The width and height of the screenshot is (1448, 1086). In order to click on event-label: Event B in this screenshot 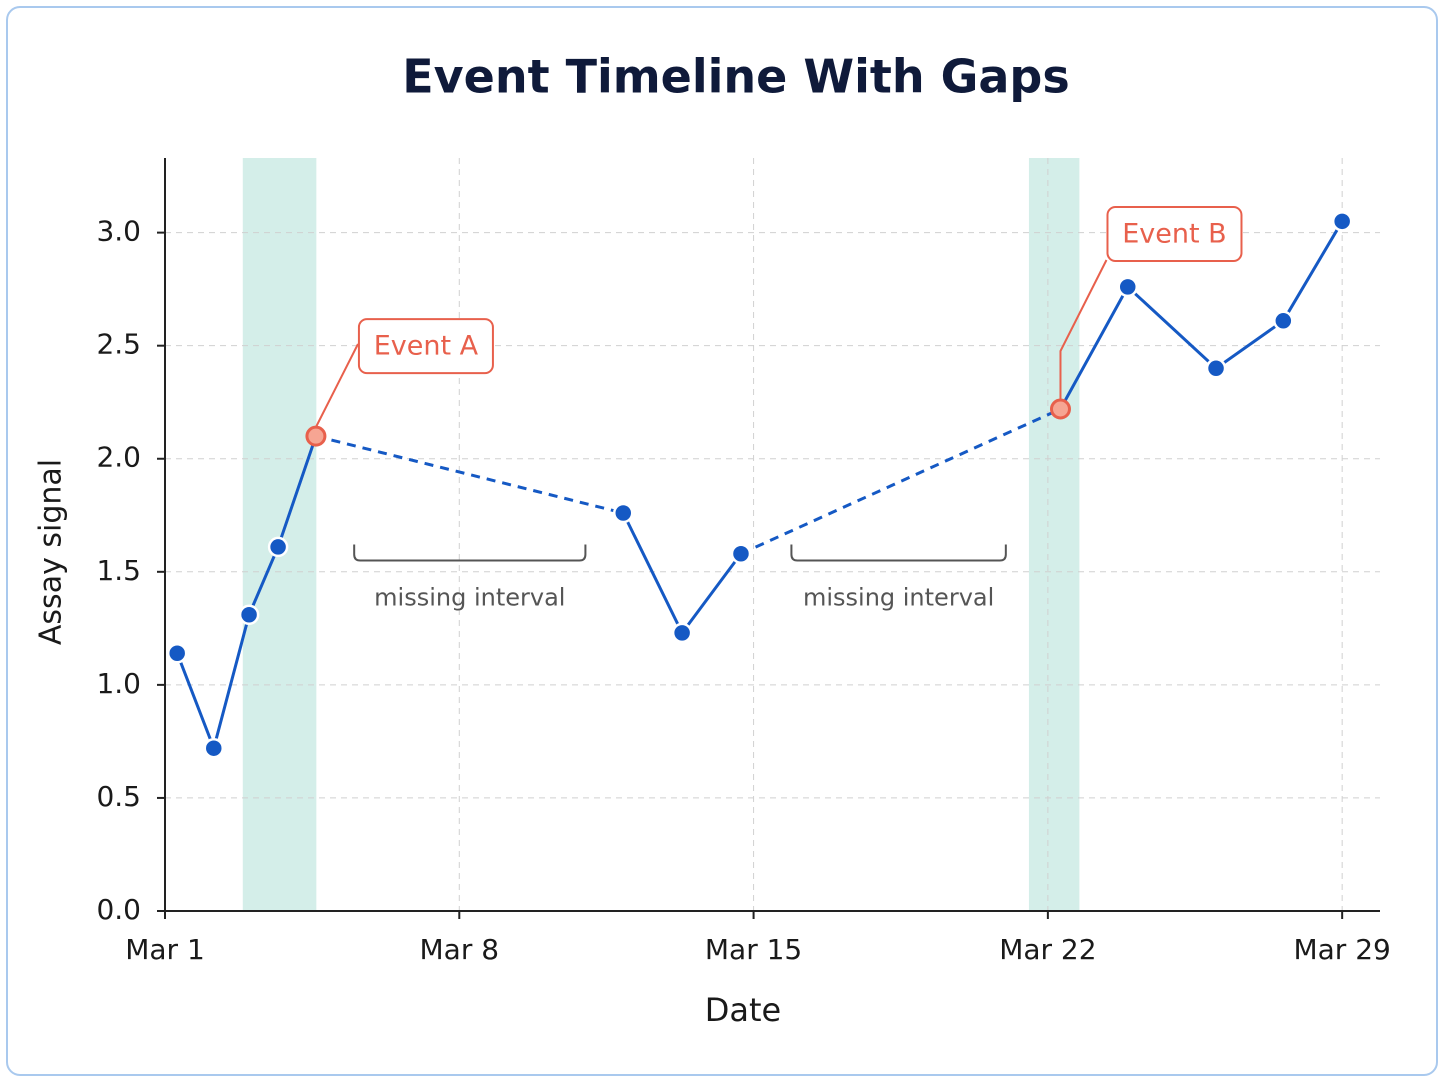, I will do `click(1174, 234)`.